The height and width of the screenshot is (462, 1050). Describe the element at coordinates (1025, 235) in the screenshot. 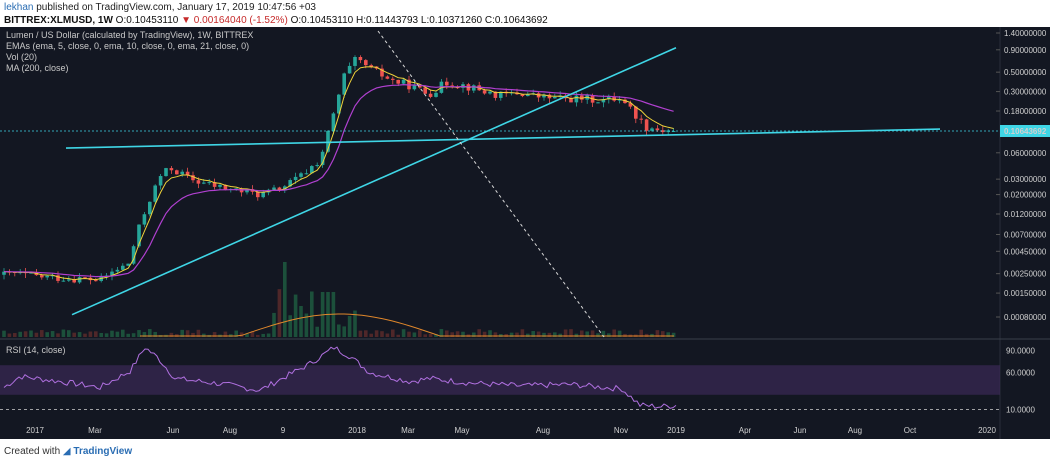

I see `price-tick-label: 0.00700000` at that location.